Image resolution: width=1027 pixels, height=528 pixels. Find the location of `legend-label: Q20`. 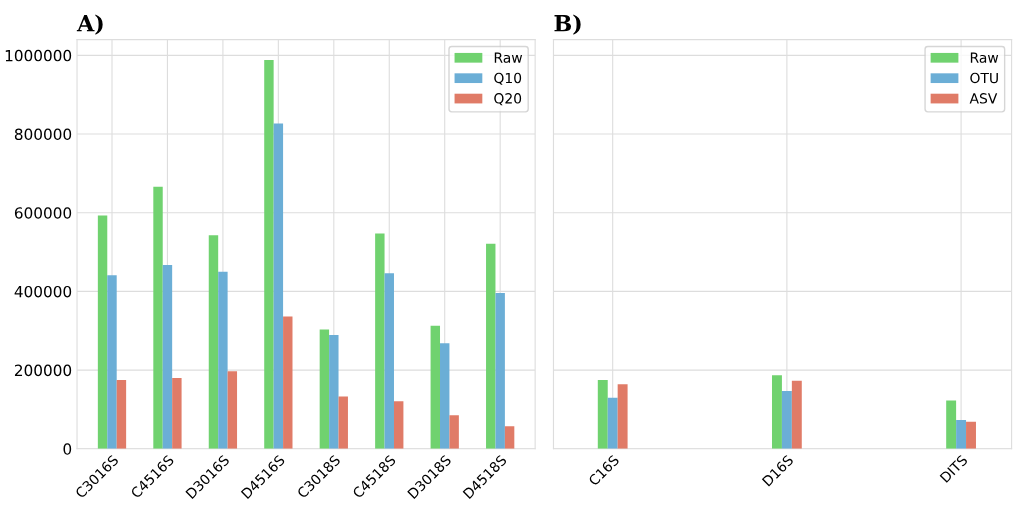

legend-label: Q20 is located at coordinates (508, 99).